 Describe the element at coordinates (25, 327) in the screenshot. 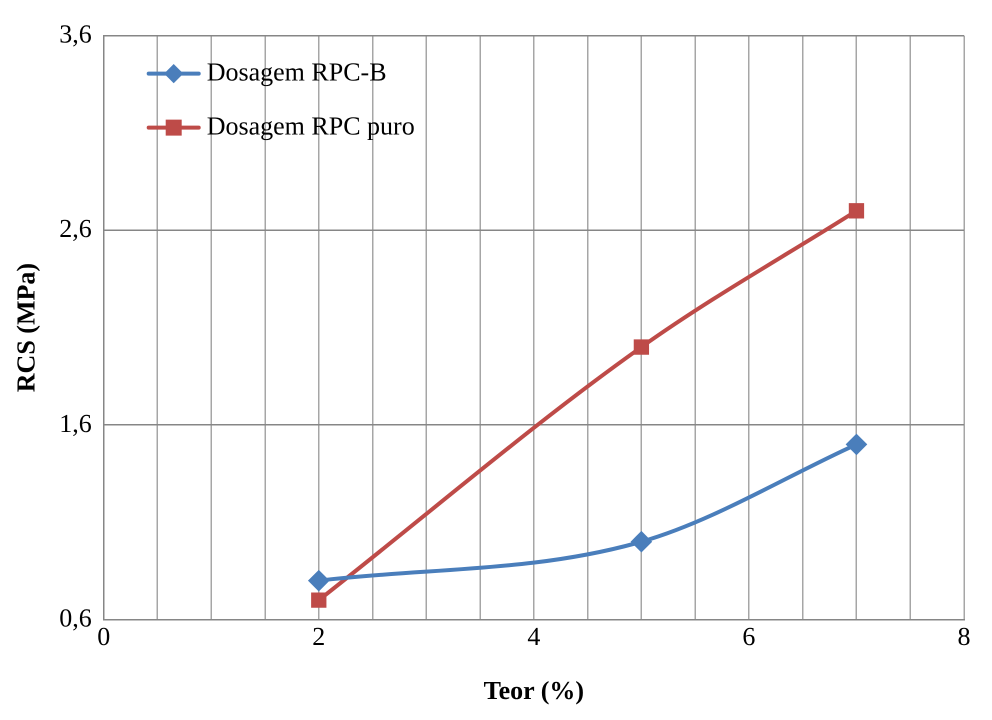

I see `y-axis-title: RCS (MPa)` at that location.